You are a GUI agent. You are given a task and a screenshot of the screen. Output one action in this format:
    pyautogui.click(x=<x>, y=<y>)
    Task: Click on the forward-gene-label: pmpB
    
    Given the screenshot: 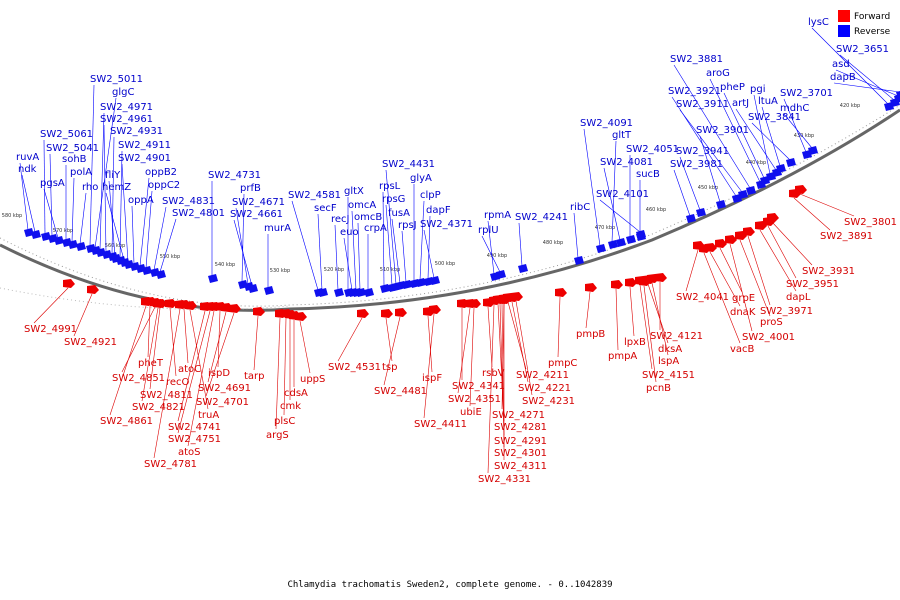 What is the action you would take?
    pyautogui.click(x=590, y=334)
    